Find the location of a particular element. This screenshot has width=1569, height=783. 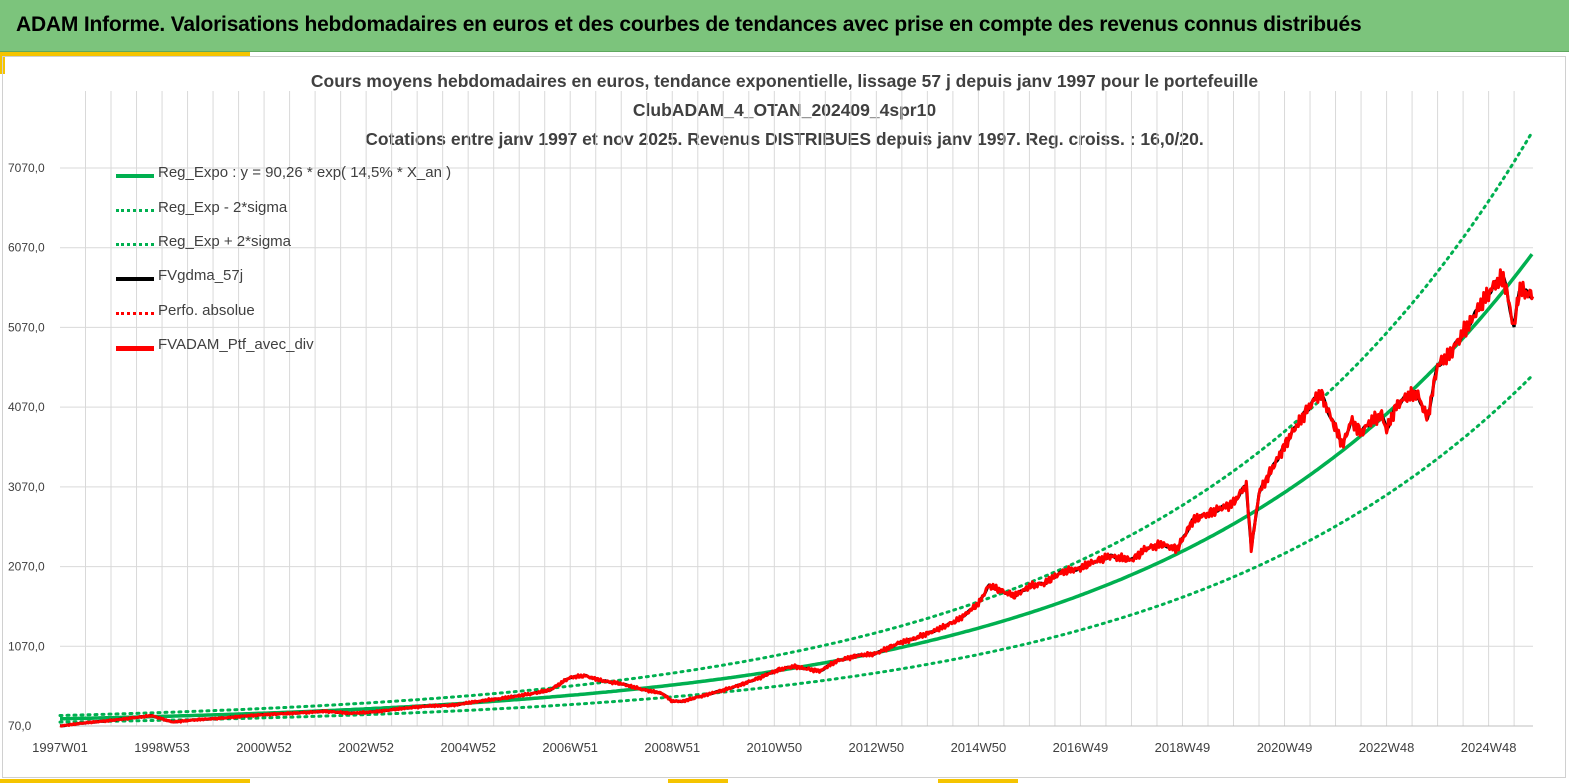

legend-swatch-fvgdma is located at coordinates (135, 279).